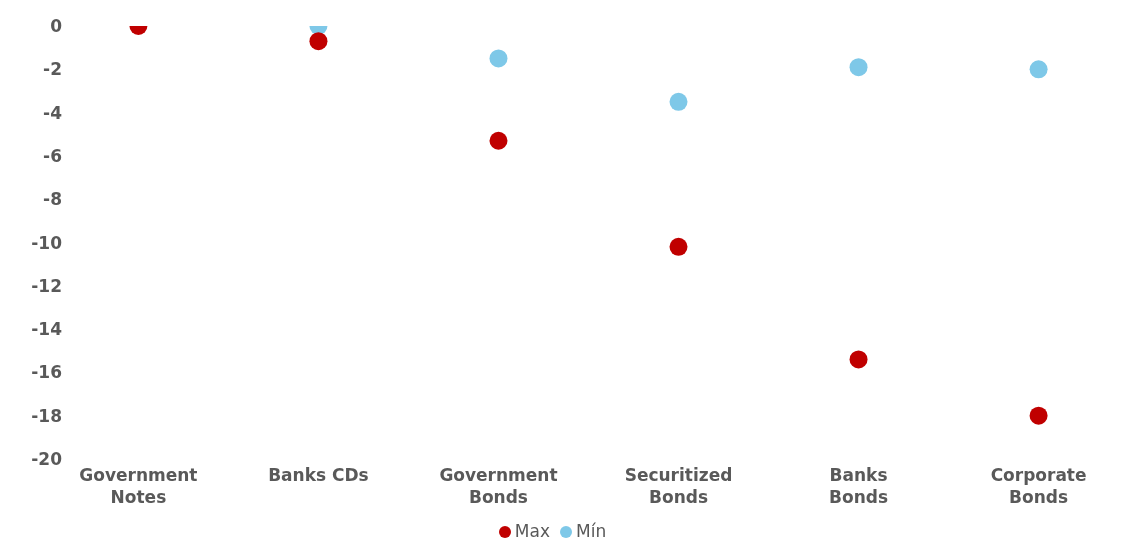 The width and height of the screenshot is (1125, 554). Describe the element at coordinates (52, 199) in the screenshot. I see `y-tick-label: -8` at that location.